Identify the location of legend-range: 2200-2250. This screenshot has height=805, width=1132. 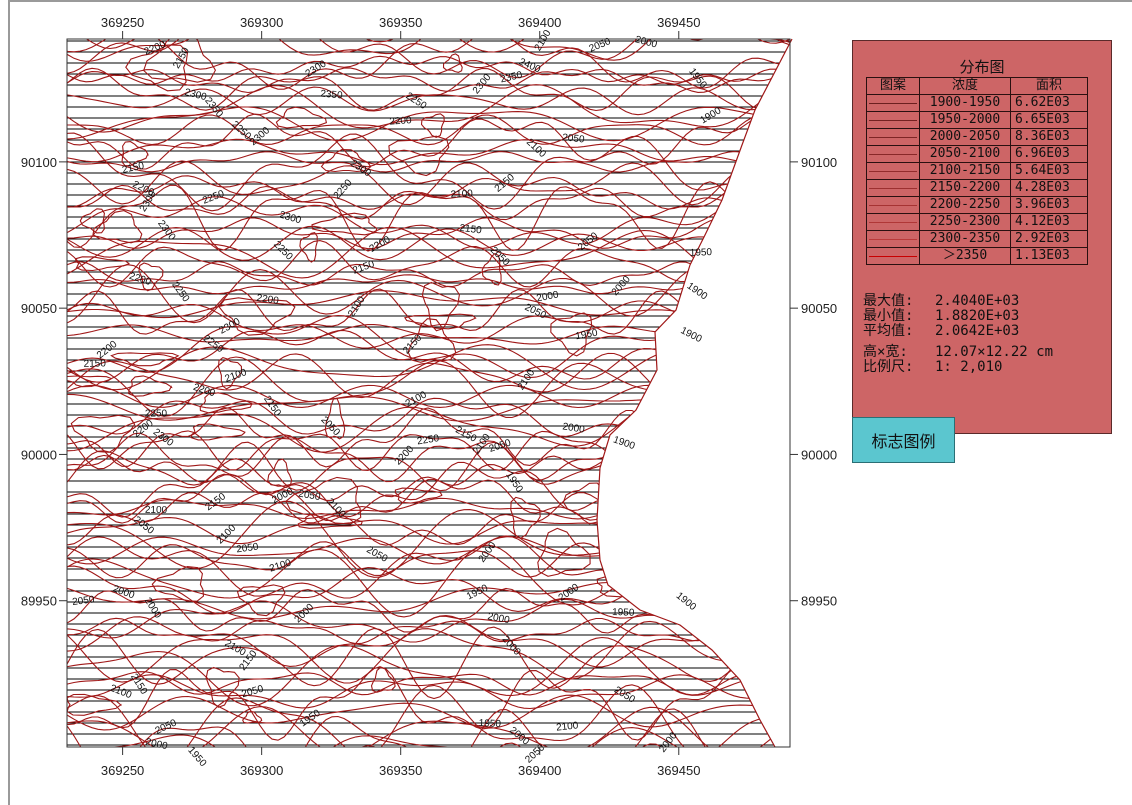
(965, 205).